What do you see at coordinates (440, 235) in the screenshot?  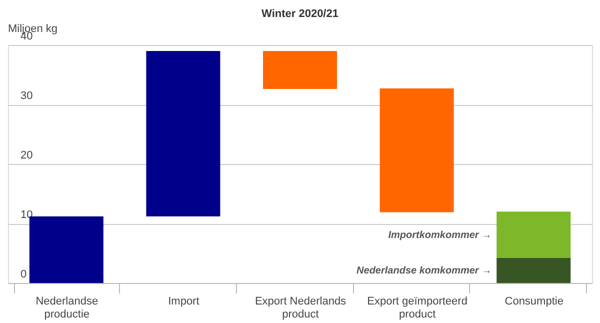 I see `annotation: Importkomkommer →` at bounding box center [440, 235].